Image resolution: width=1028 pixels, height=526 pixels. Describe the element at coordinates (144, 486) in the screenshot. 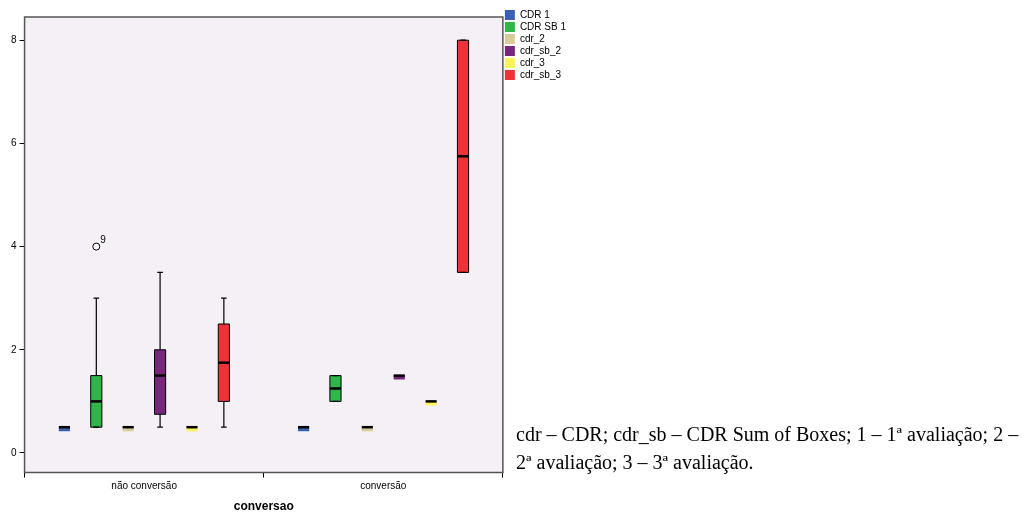

I see `x-tick-label: não conversão` at that location.